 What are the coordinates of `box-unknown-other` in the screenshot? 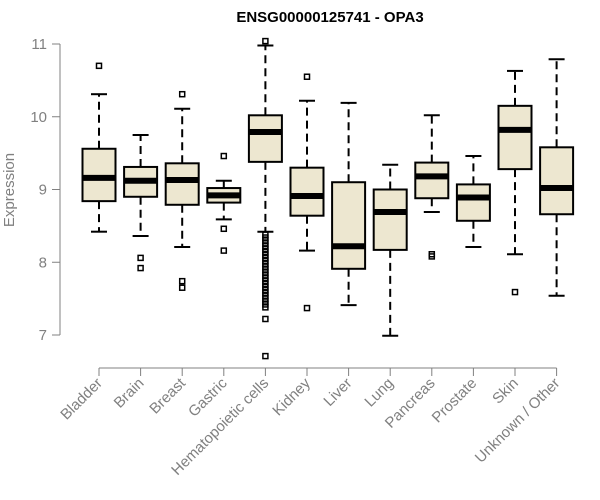 It's located at (557, 177).